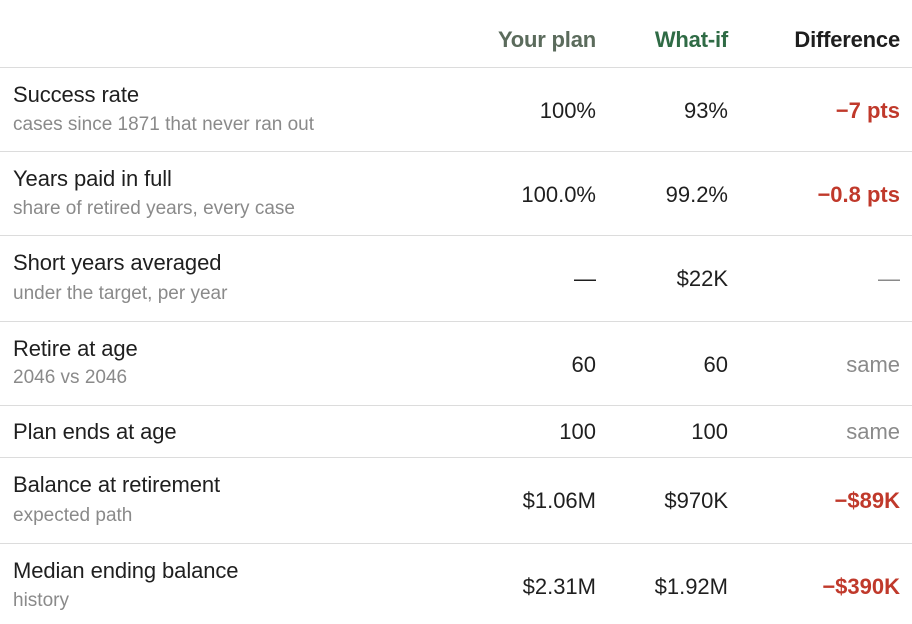 Image resolution: width=912 pixels, height=624 pixels. I want to click on table-header: Your plan What-if Difference, so click(456, 34).